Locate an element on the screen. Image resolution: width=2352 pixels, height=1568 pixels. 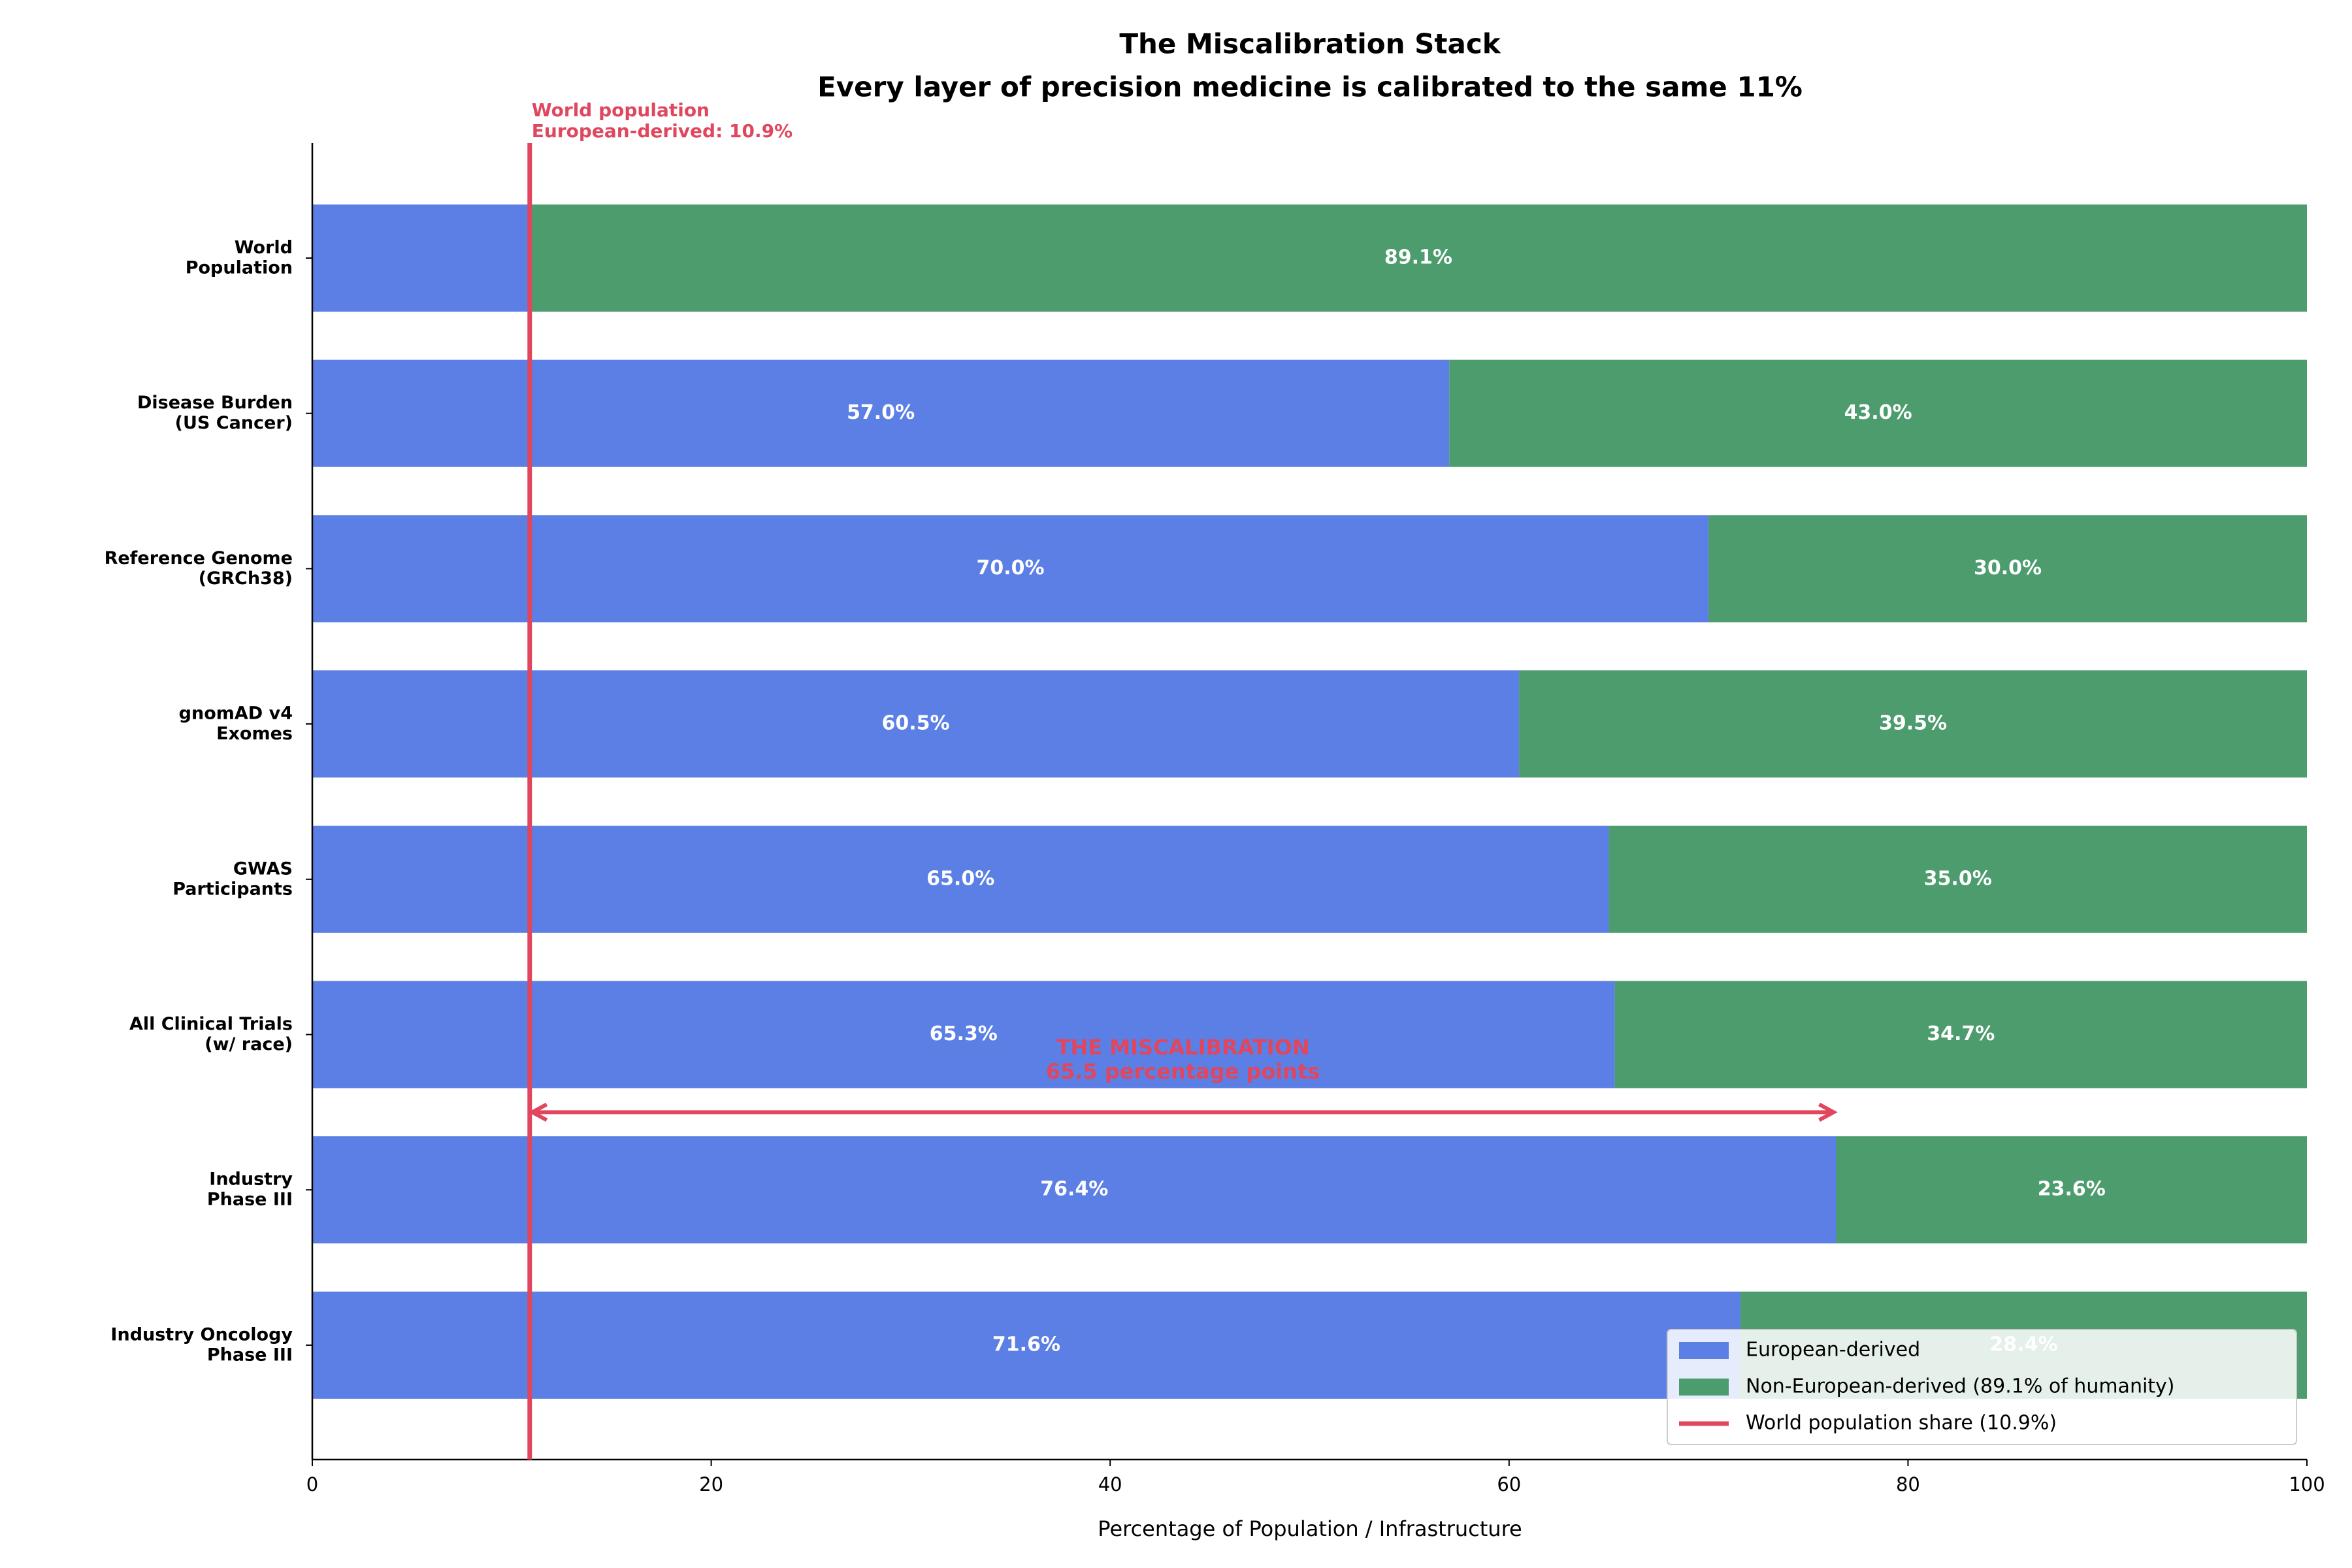
x-tick-label: 80 is located at coordinates (1908, 1484).